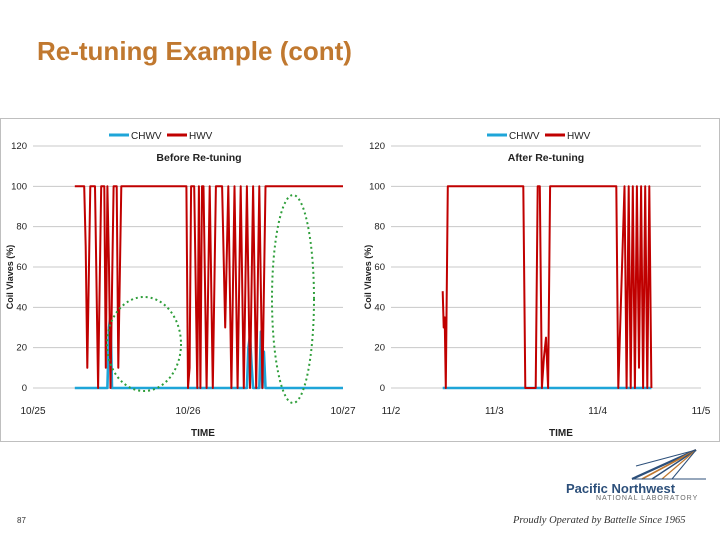 The height and width of the screenshot is (540, 720). I want to click on logo-mark-icon, so click(668, 464).